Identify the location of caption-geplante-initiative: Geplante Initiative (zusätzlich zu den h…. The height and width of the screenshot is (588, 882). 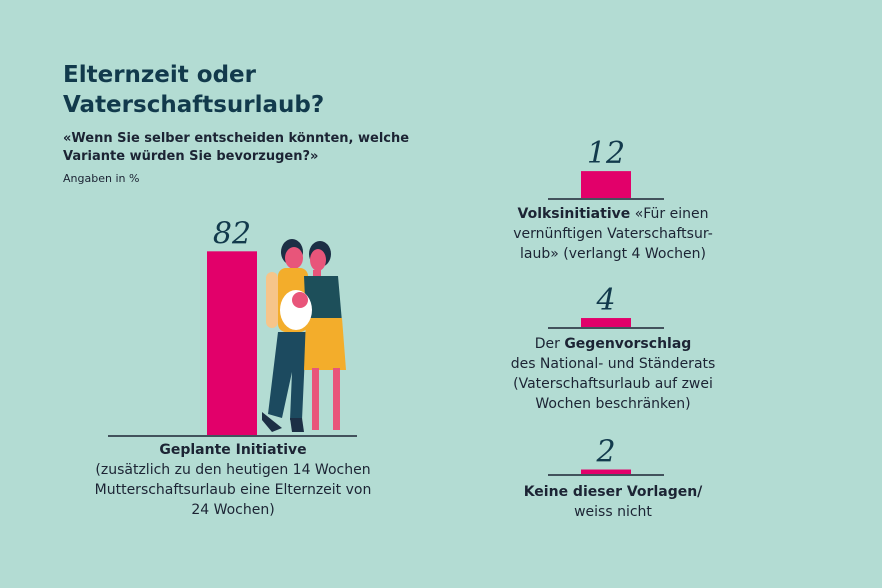
(233, 480).